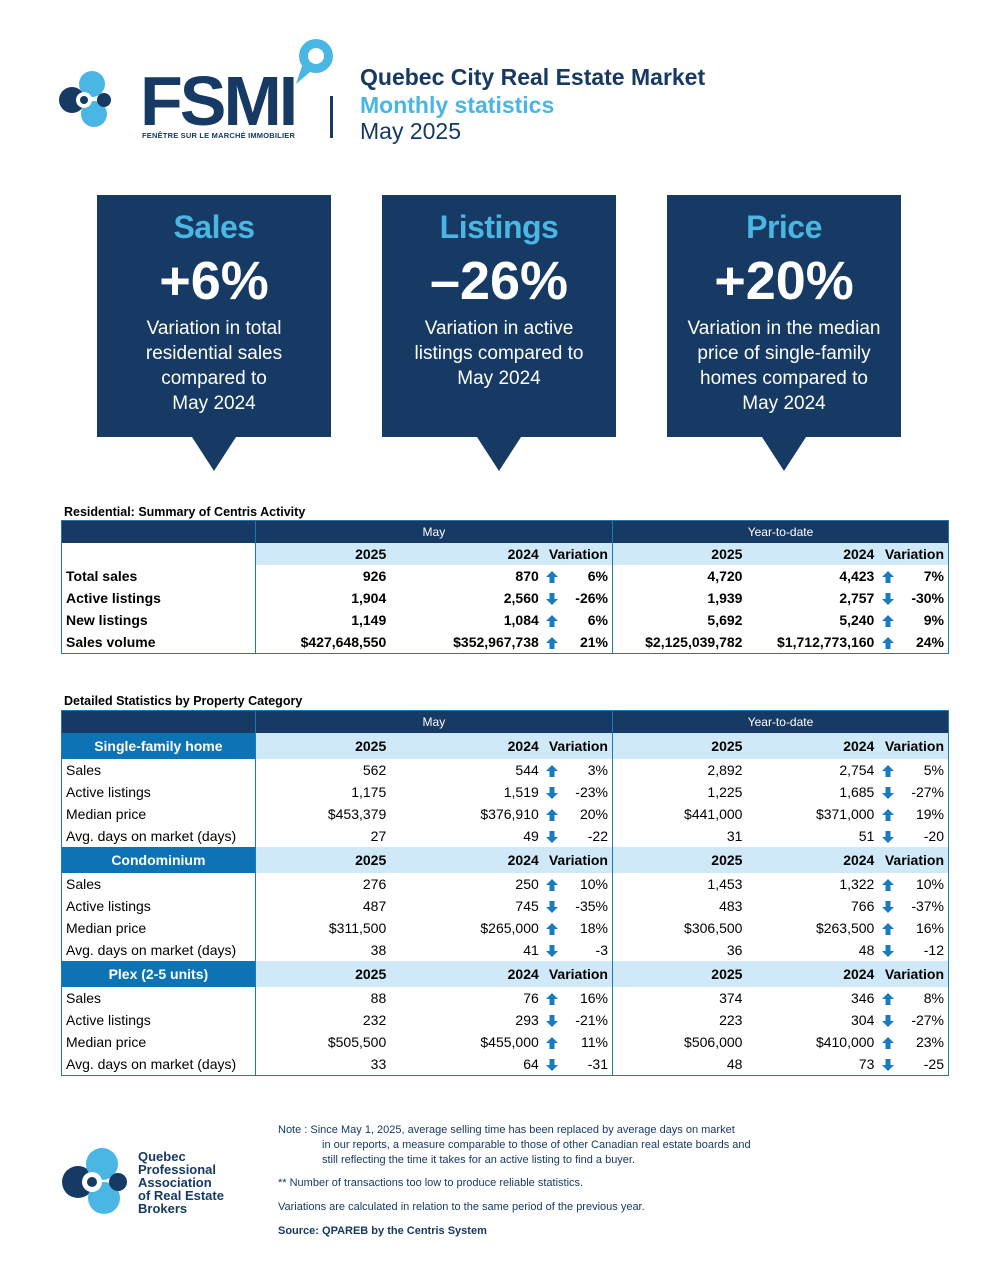  I want to click on ytd-2025-value: 1,225, so click(679, 792).